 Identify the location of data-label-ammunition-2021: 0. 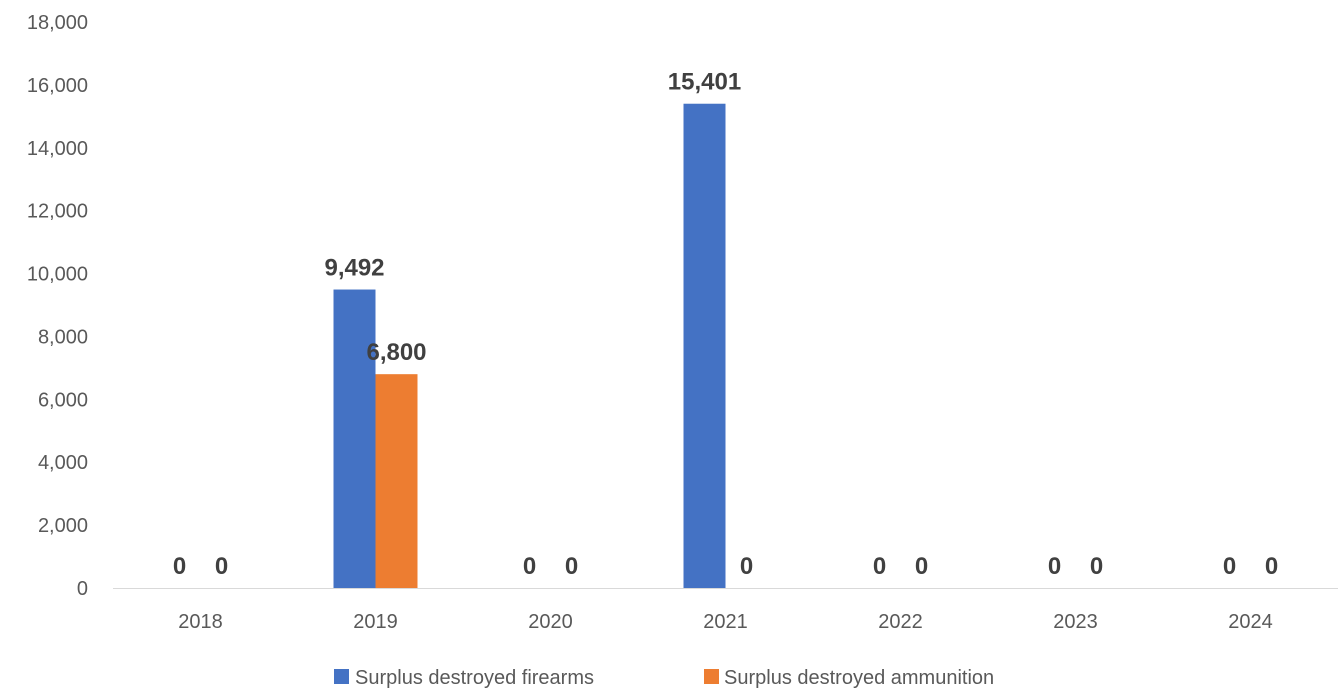
(746, 566).